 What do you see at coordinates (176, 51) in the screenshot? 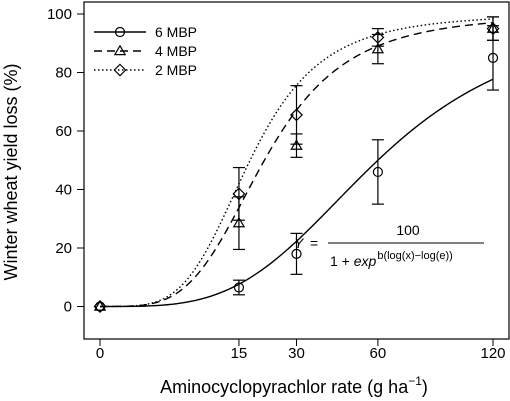
I see `legend-label: 4 MBP` at bounding box center [176, 51].